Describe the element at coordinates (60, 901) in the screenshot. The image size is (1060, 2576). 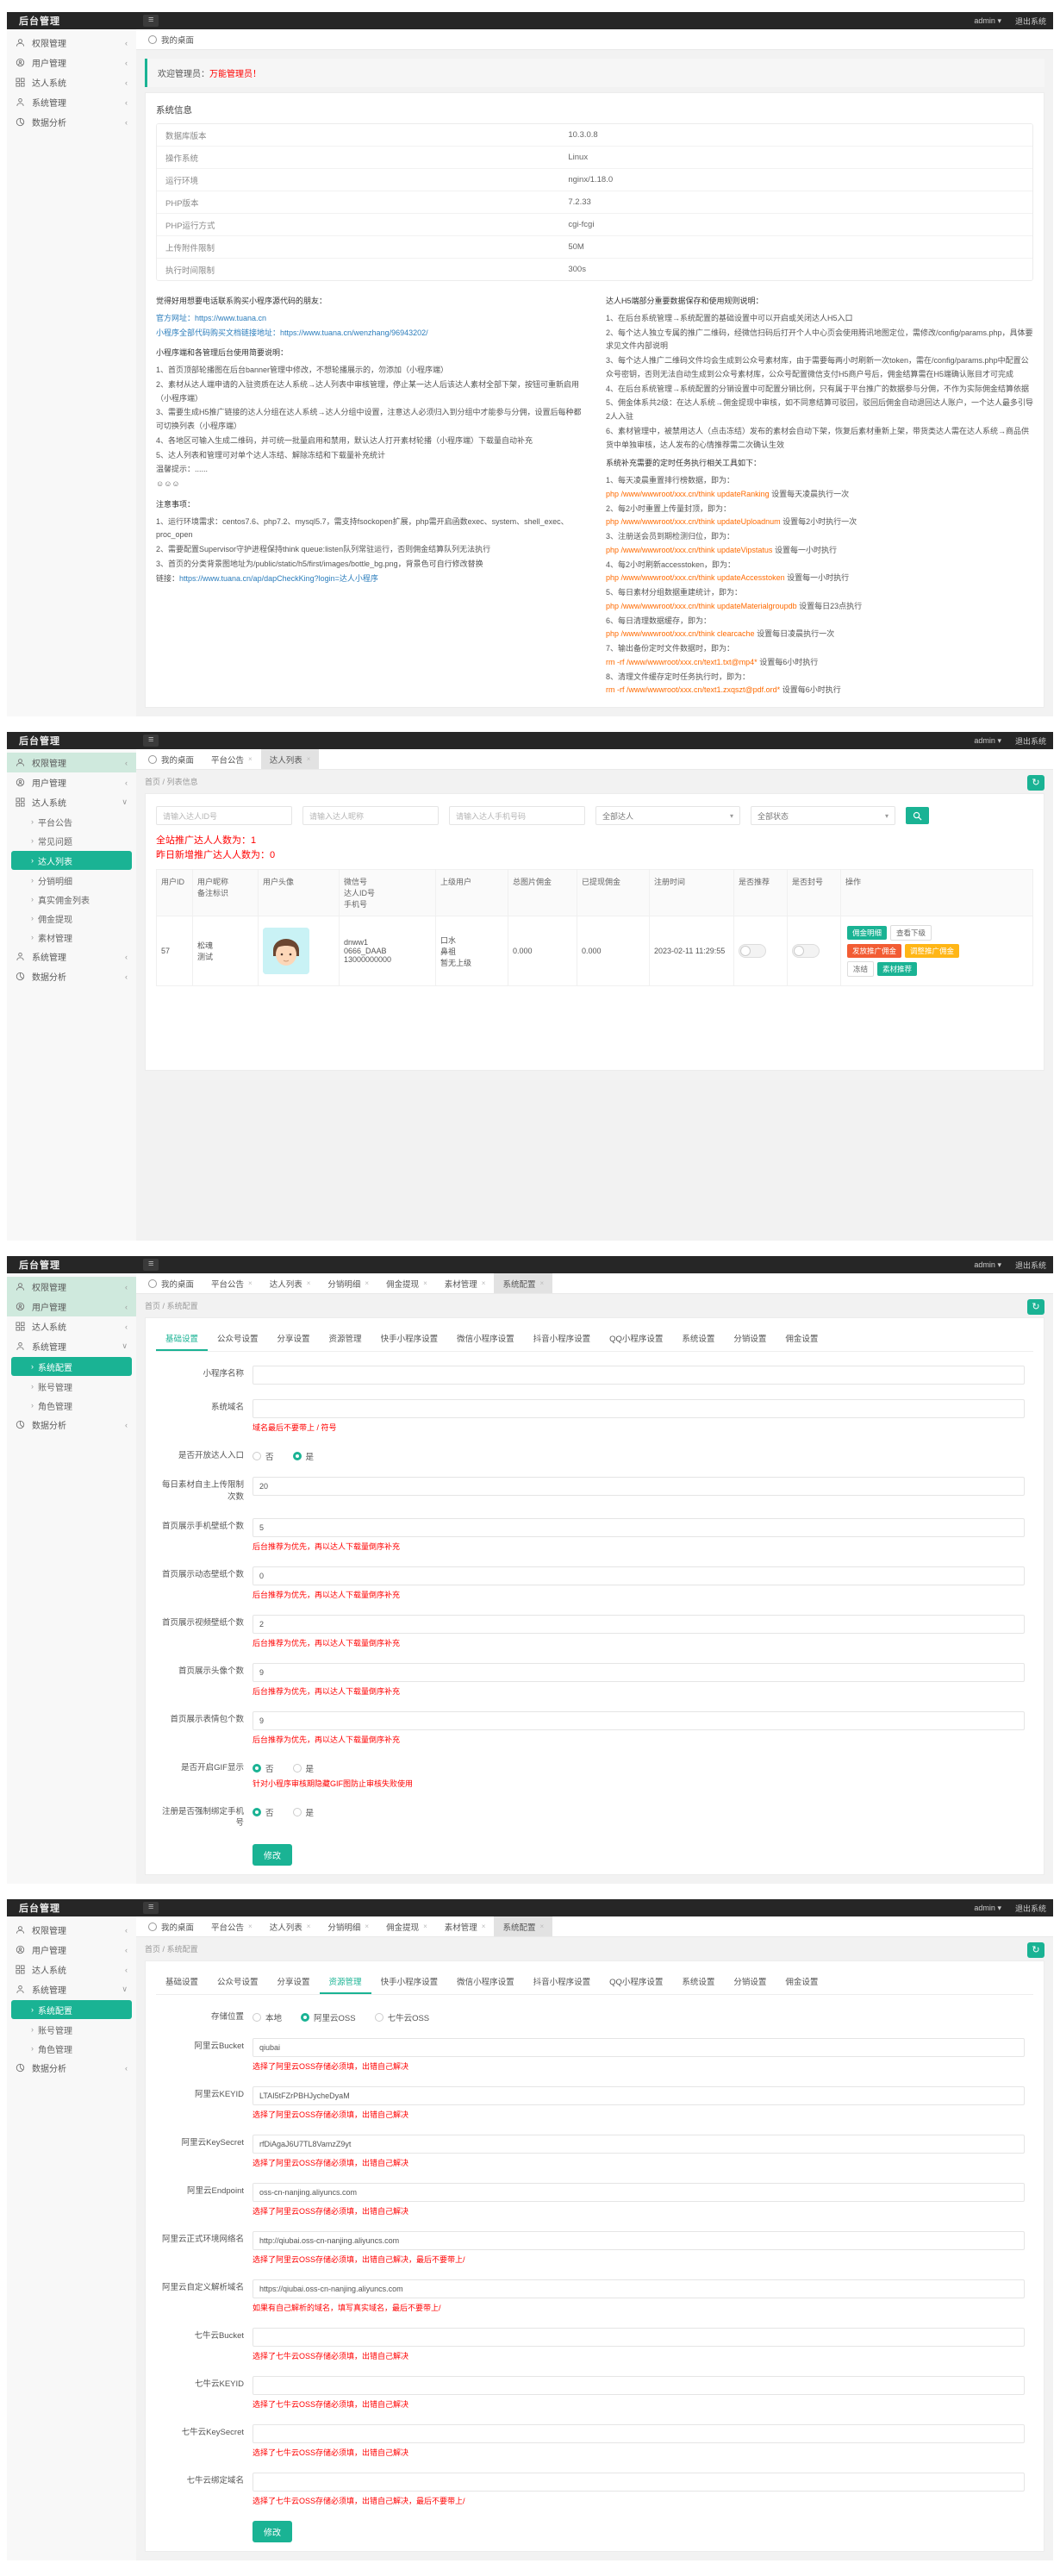
I see `sidebar-sub-real-commission: › 真实佣金列表` at that location.